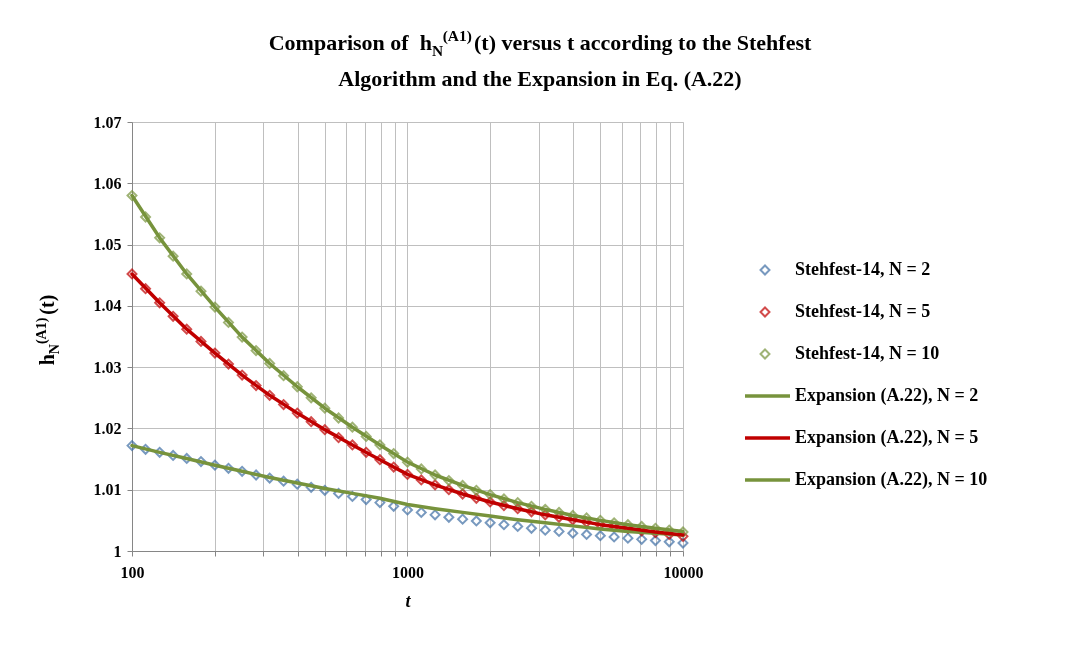  What do you see at coordinates (887, 437) in the screenshot?
I see `legend-label: Expansion (A.22), N = 5` at bounding box center [887, 437].